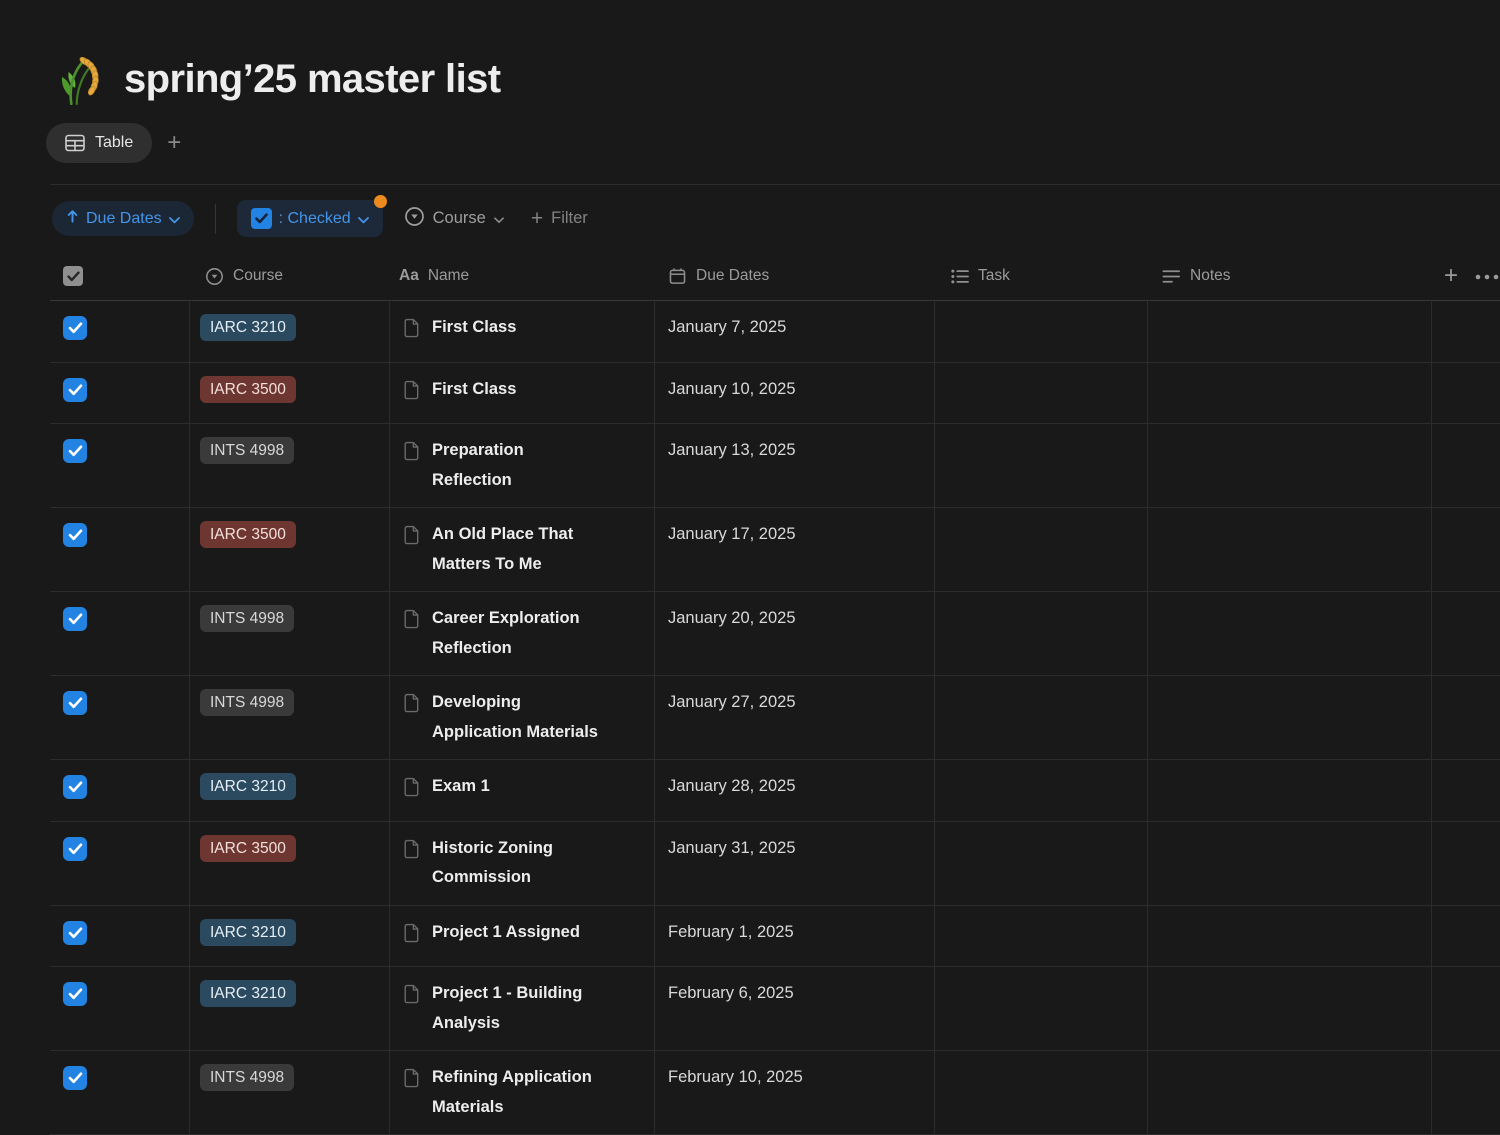 The width and height of the screenshot is (1500, 1135). I want to click on table-options-ellipsis-icon, so click(1487, 276).